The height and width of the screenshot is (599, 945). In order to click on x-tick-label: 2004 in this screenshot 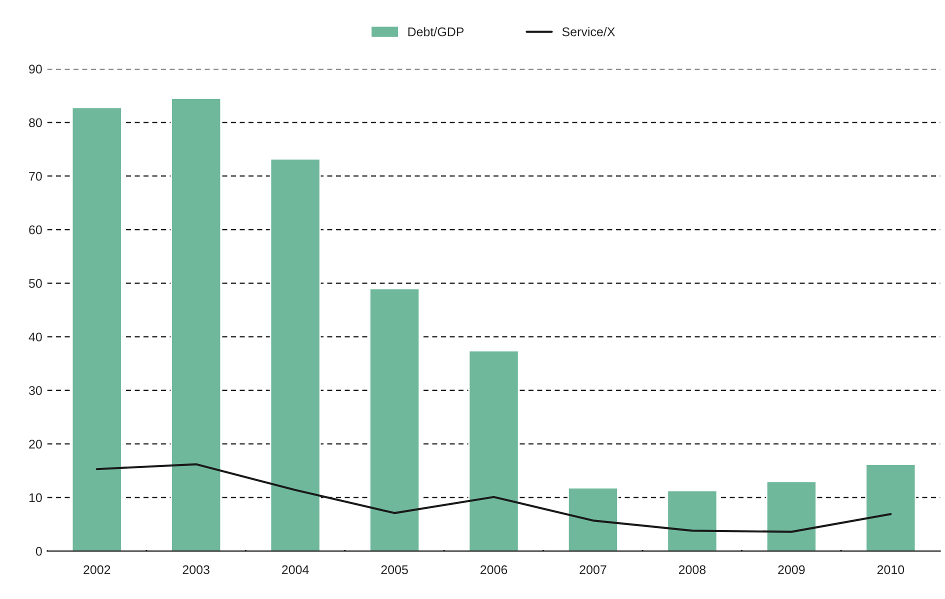, I will do `click(295, 569)`.